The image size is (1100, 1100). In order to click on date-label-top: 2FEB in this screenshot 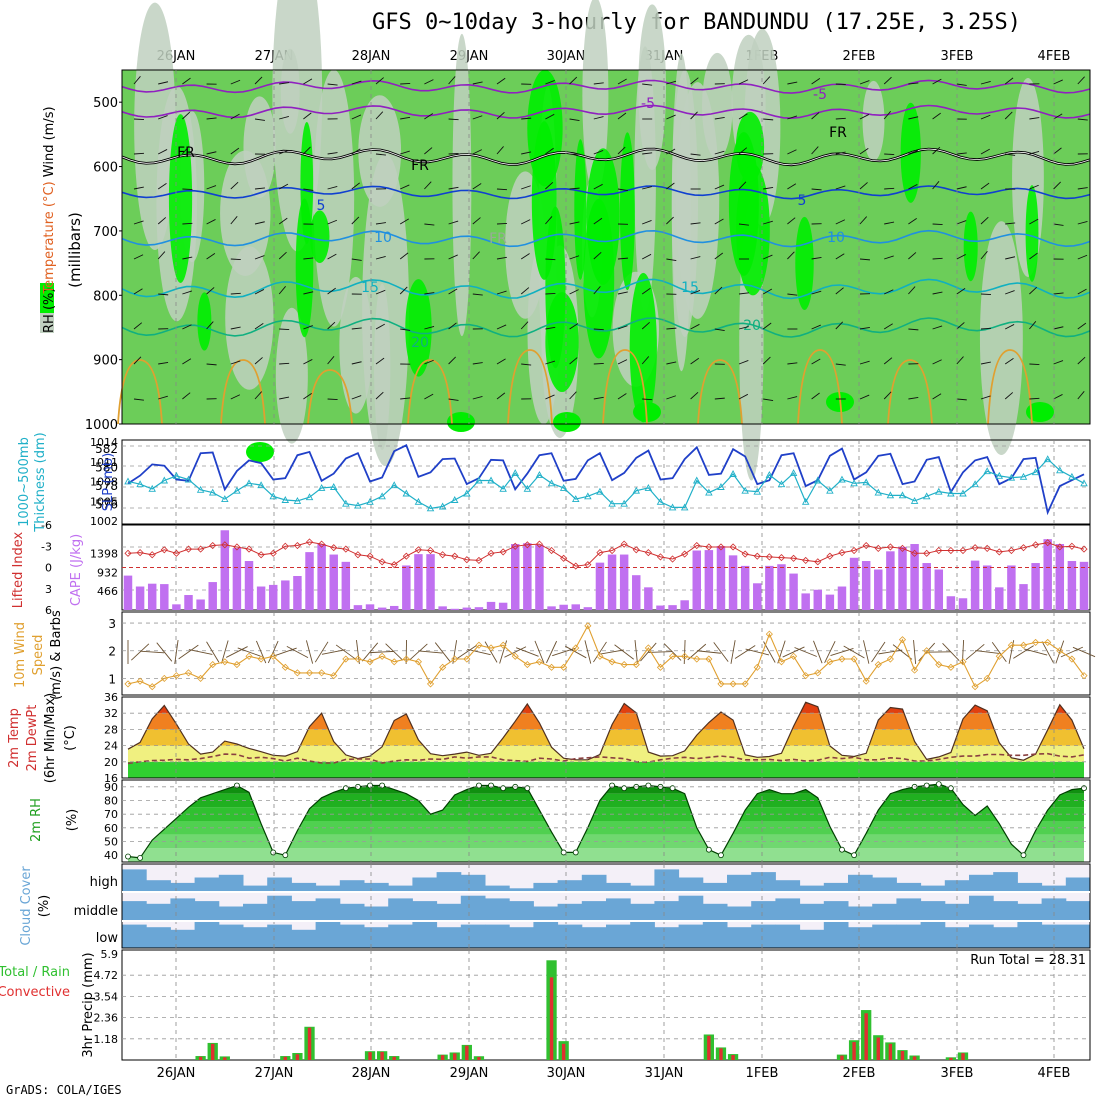, I will do `click(859, 56)`.